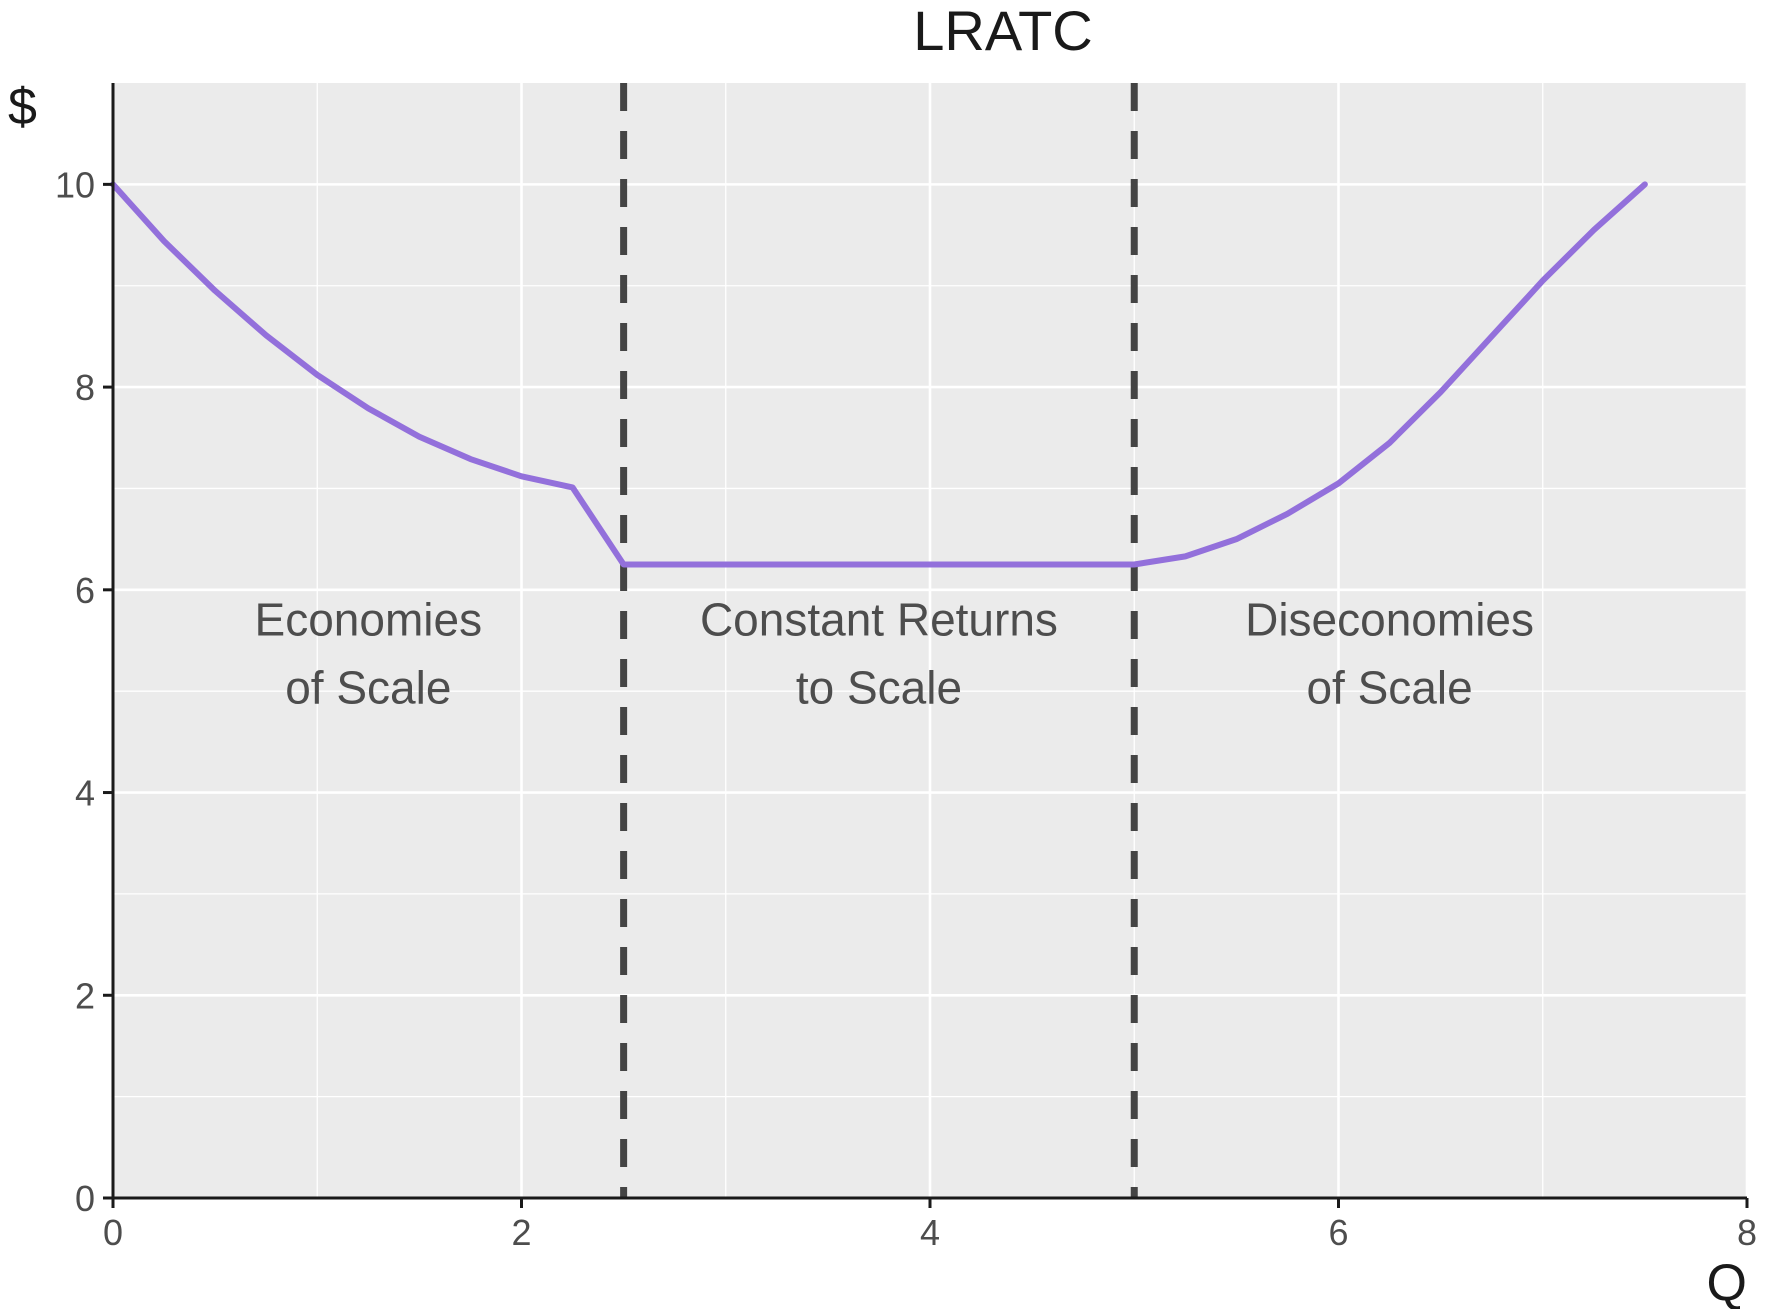  What do you see at coordinates (85, 995) in the screenshot?
I see `y-tick-label: 2` at bounding box center [85, 995].